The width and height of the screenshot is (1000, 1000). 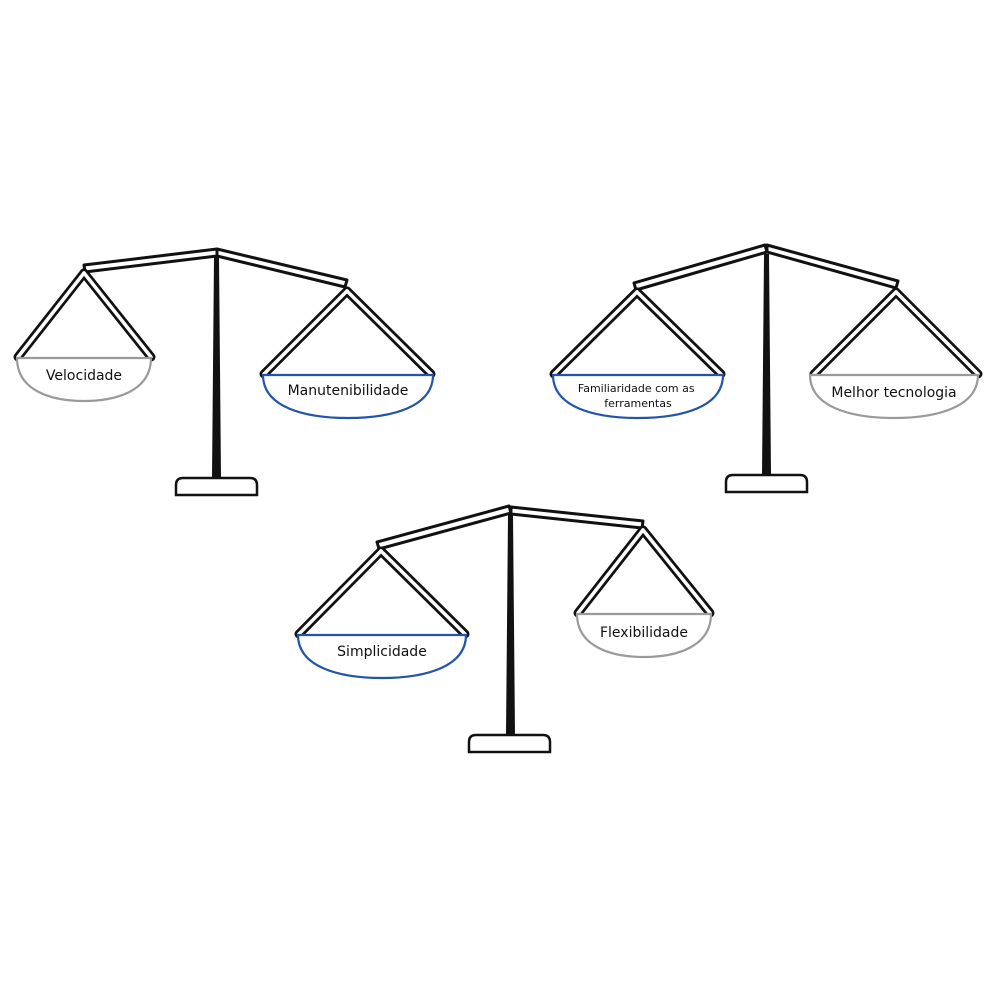 What do you see at coordinates (382, 592) in the screenshot?
I see `scale-3-left-hanger` at bounding box center [382, 592].